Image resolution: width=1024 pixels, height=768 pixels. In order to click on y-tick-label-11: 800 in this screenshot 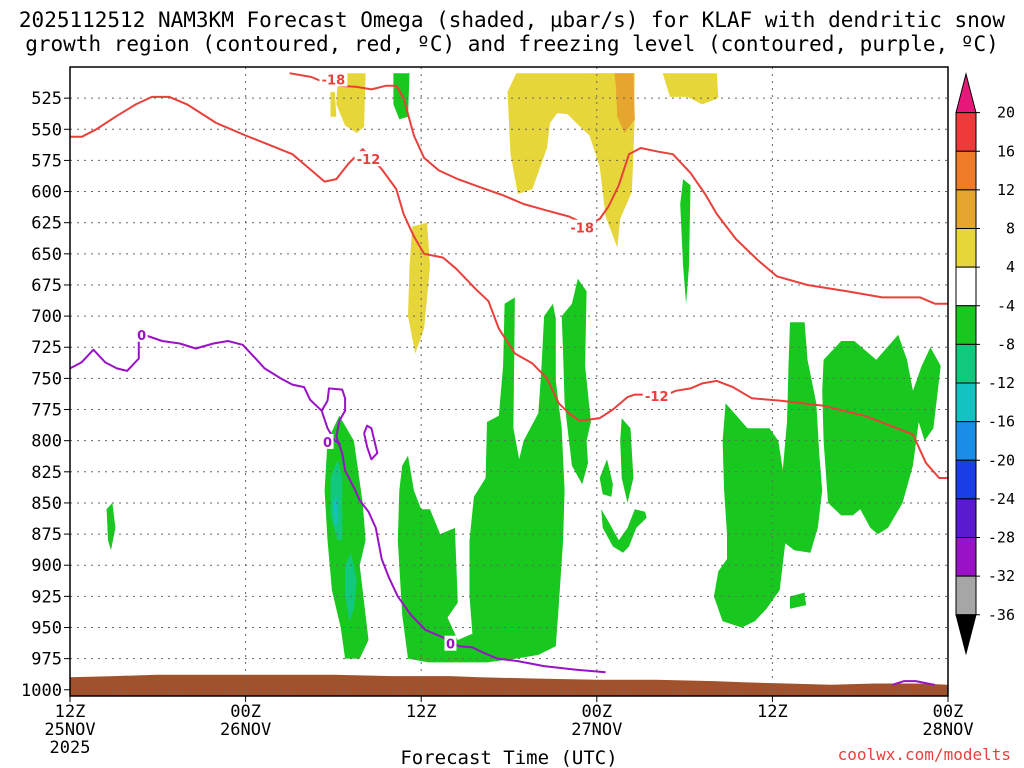, I will do `click(46, 442)`.